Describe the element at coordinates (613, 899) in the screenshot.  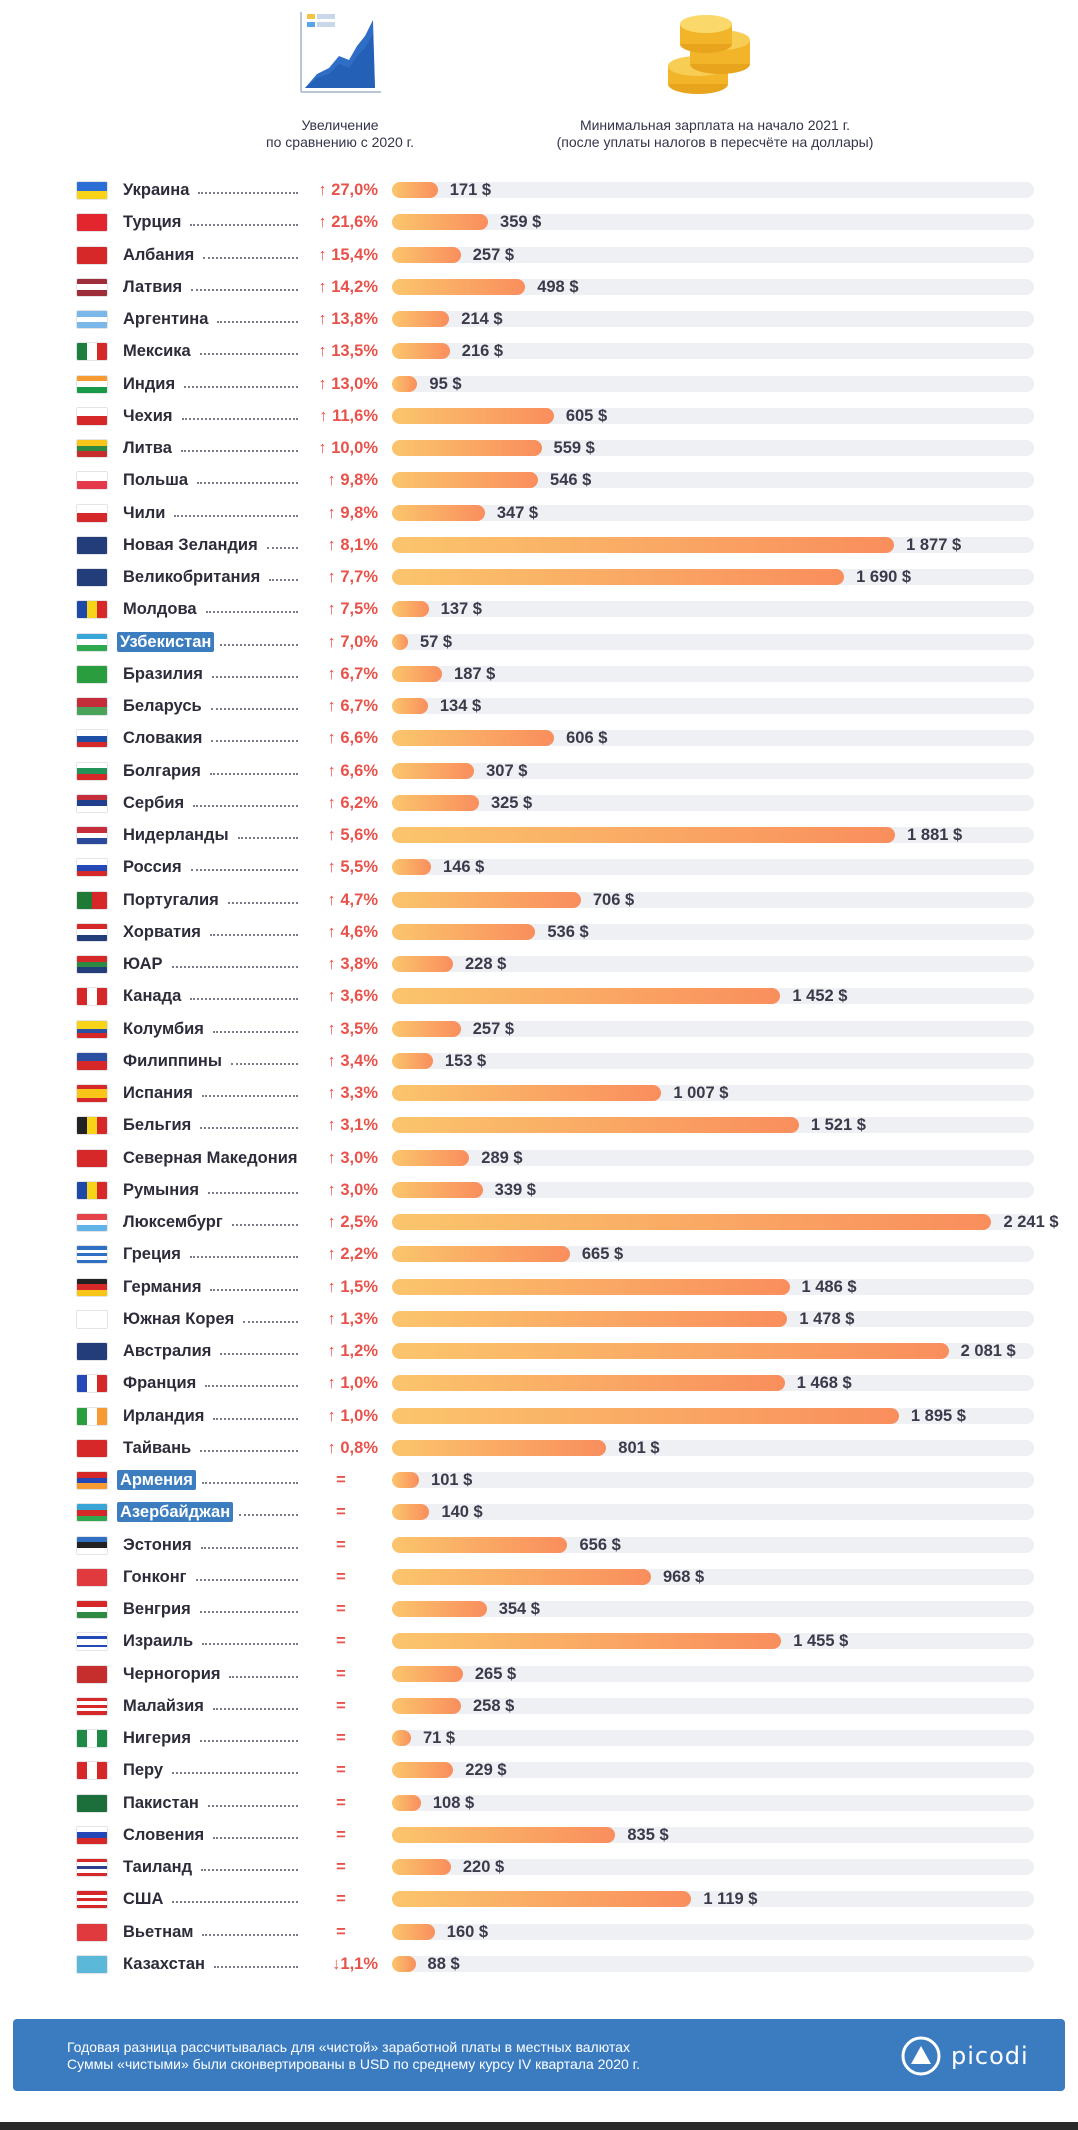
I see `wage-value-label: 706 $` at that location.